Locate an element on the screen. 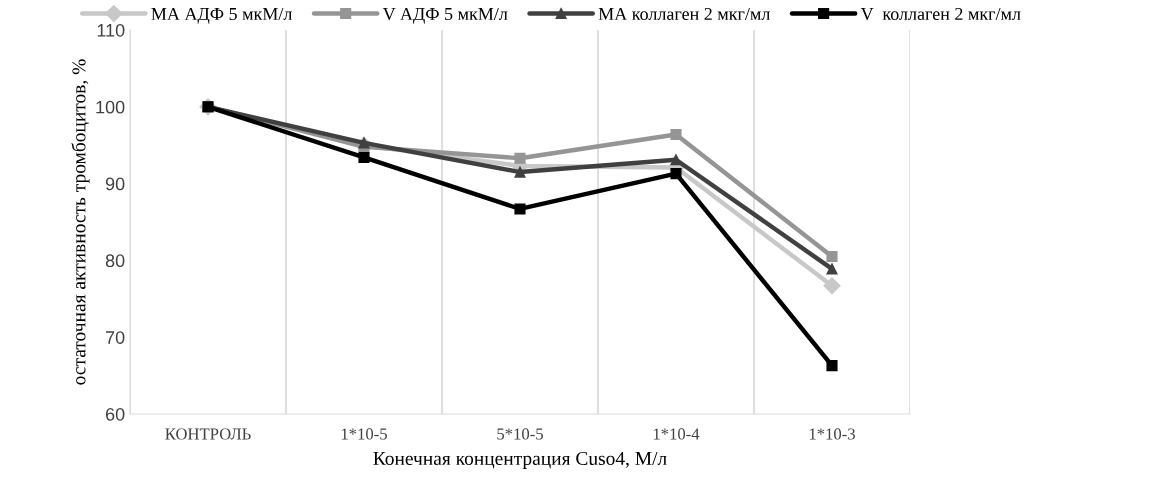  x-axis-title: Конечная концентрация Cuso4, М/л is located at coordinates (520, 460).